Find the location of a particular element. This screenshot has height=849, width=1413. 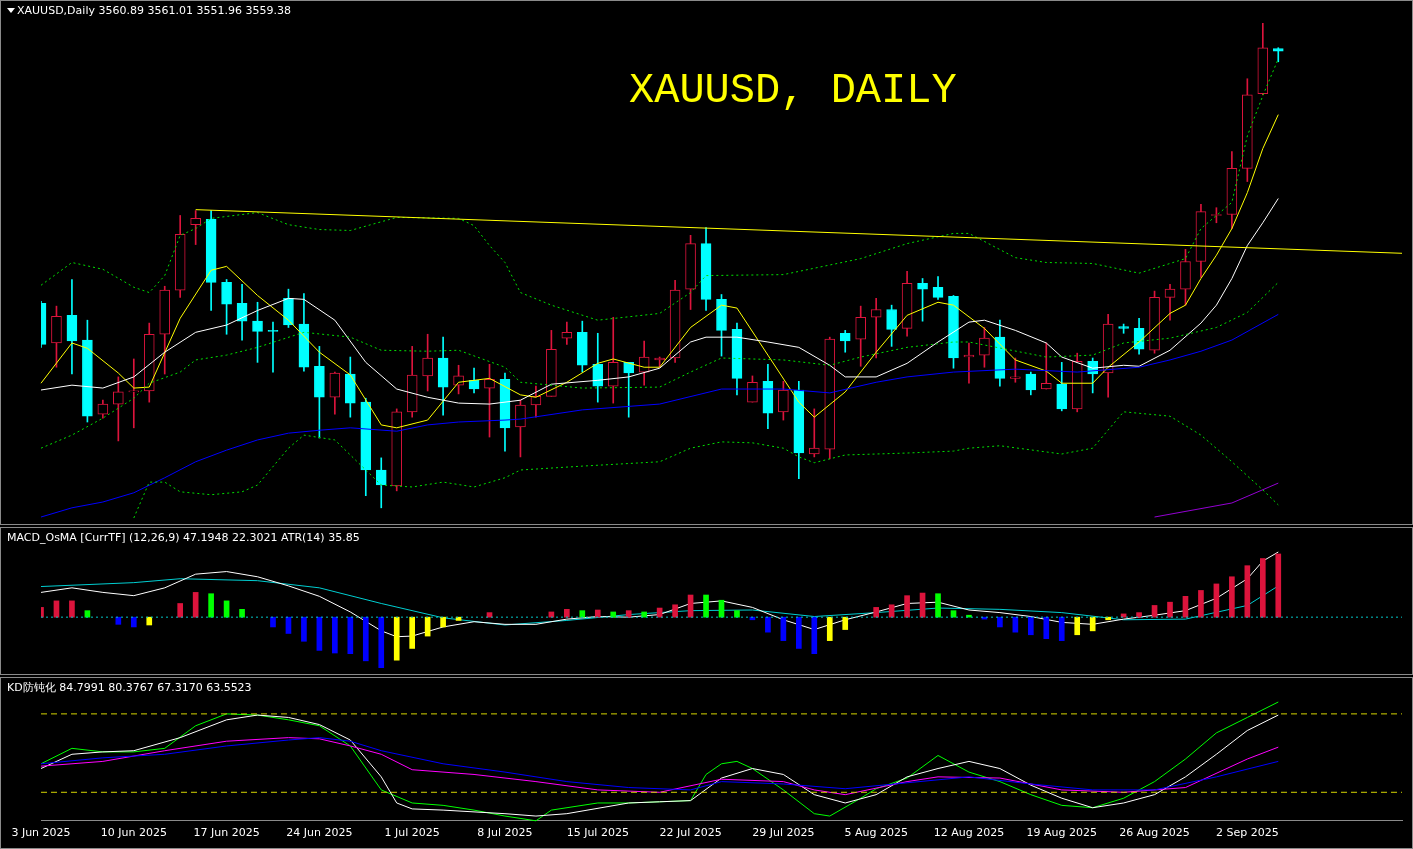

x-tick-label: 29 Jul 2025 is located at coordinates (783, 833).